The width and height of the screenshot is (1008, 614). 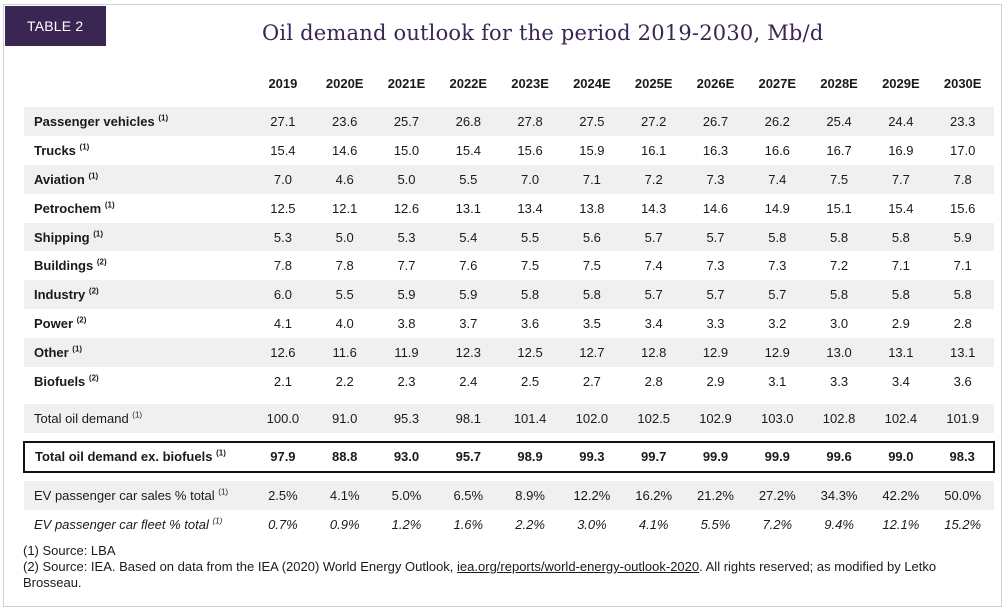 I want to click on value-cell: 95.7, so click(x=468, y=456).